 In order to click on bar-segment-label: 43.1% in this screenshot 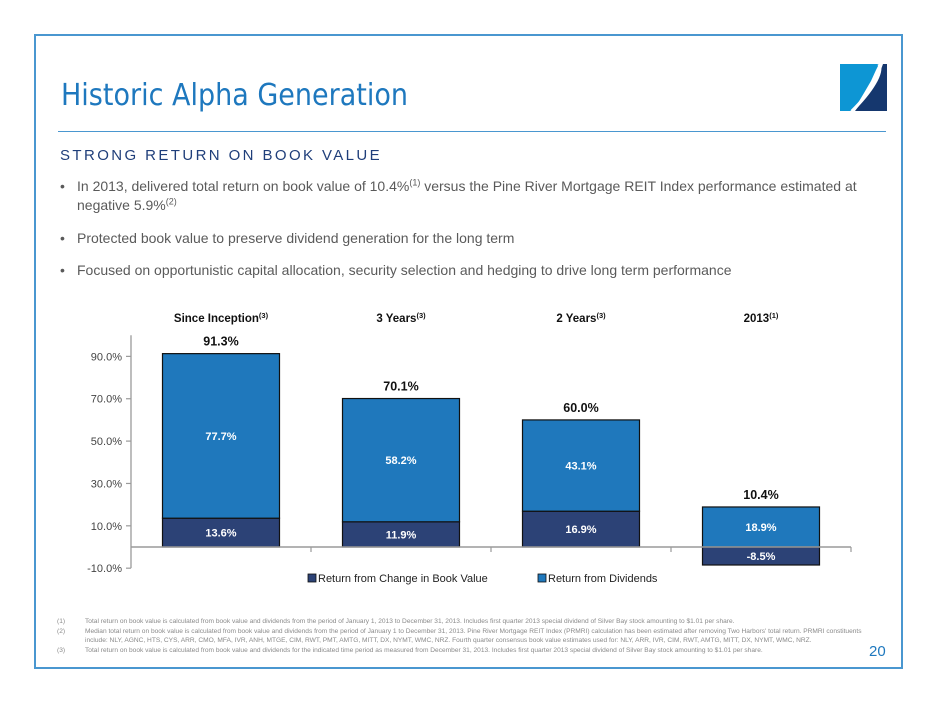, I will do `click(580, 467)`.